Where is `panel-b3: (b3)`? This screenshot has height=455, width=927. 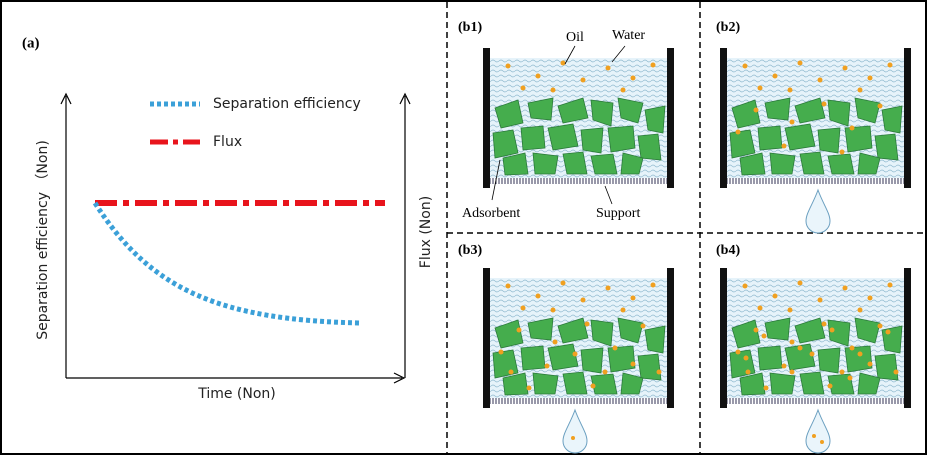
panel-b3: (b3) is located at coordinates (566, 348).